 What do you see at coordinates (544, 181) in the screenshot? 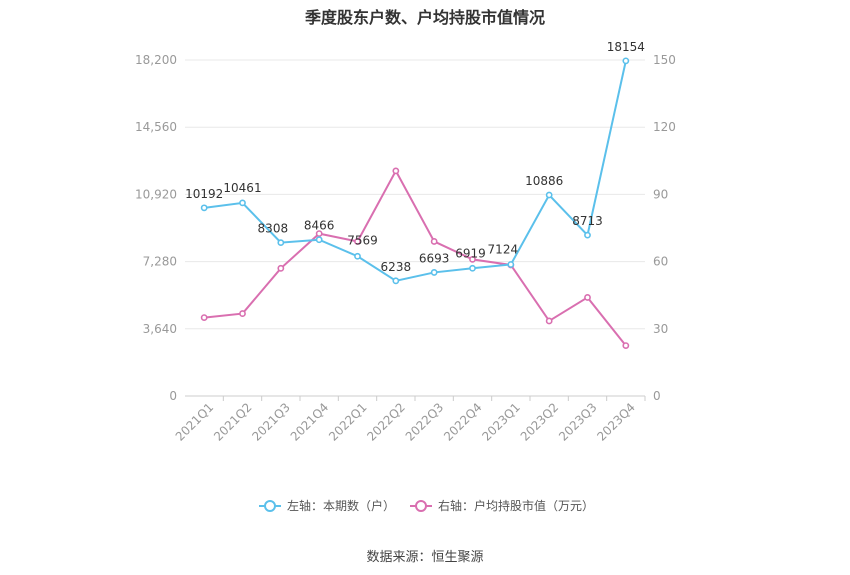
I see `data-label: 10886` at bounding box center [544, 181].